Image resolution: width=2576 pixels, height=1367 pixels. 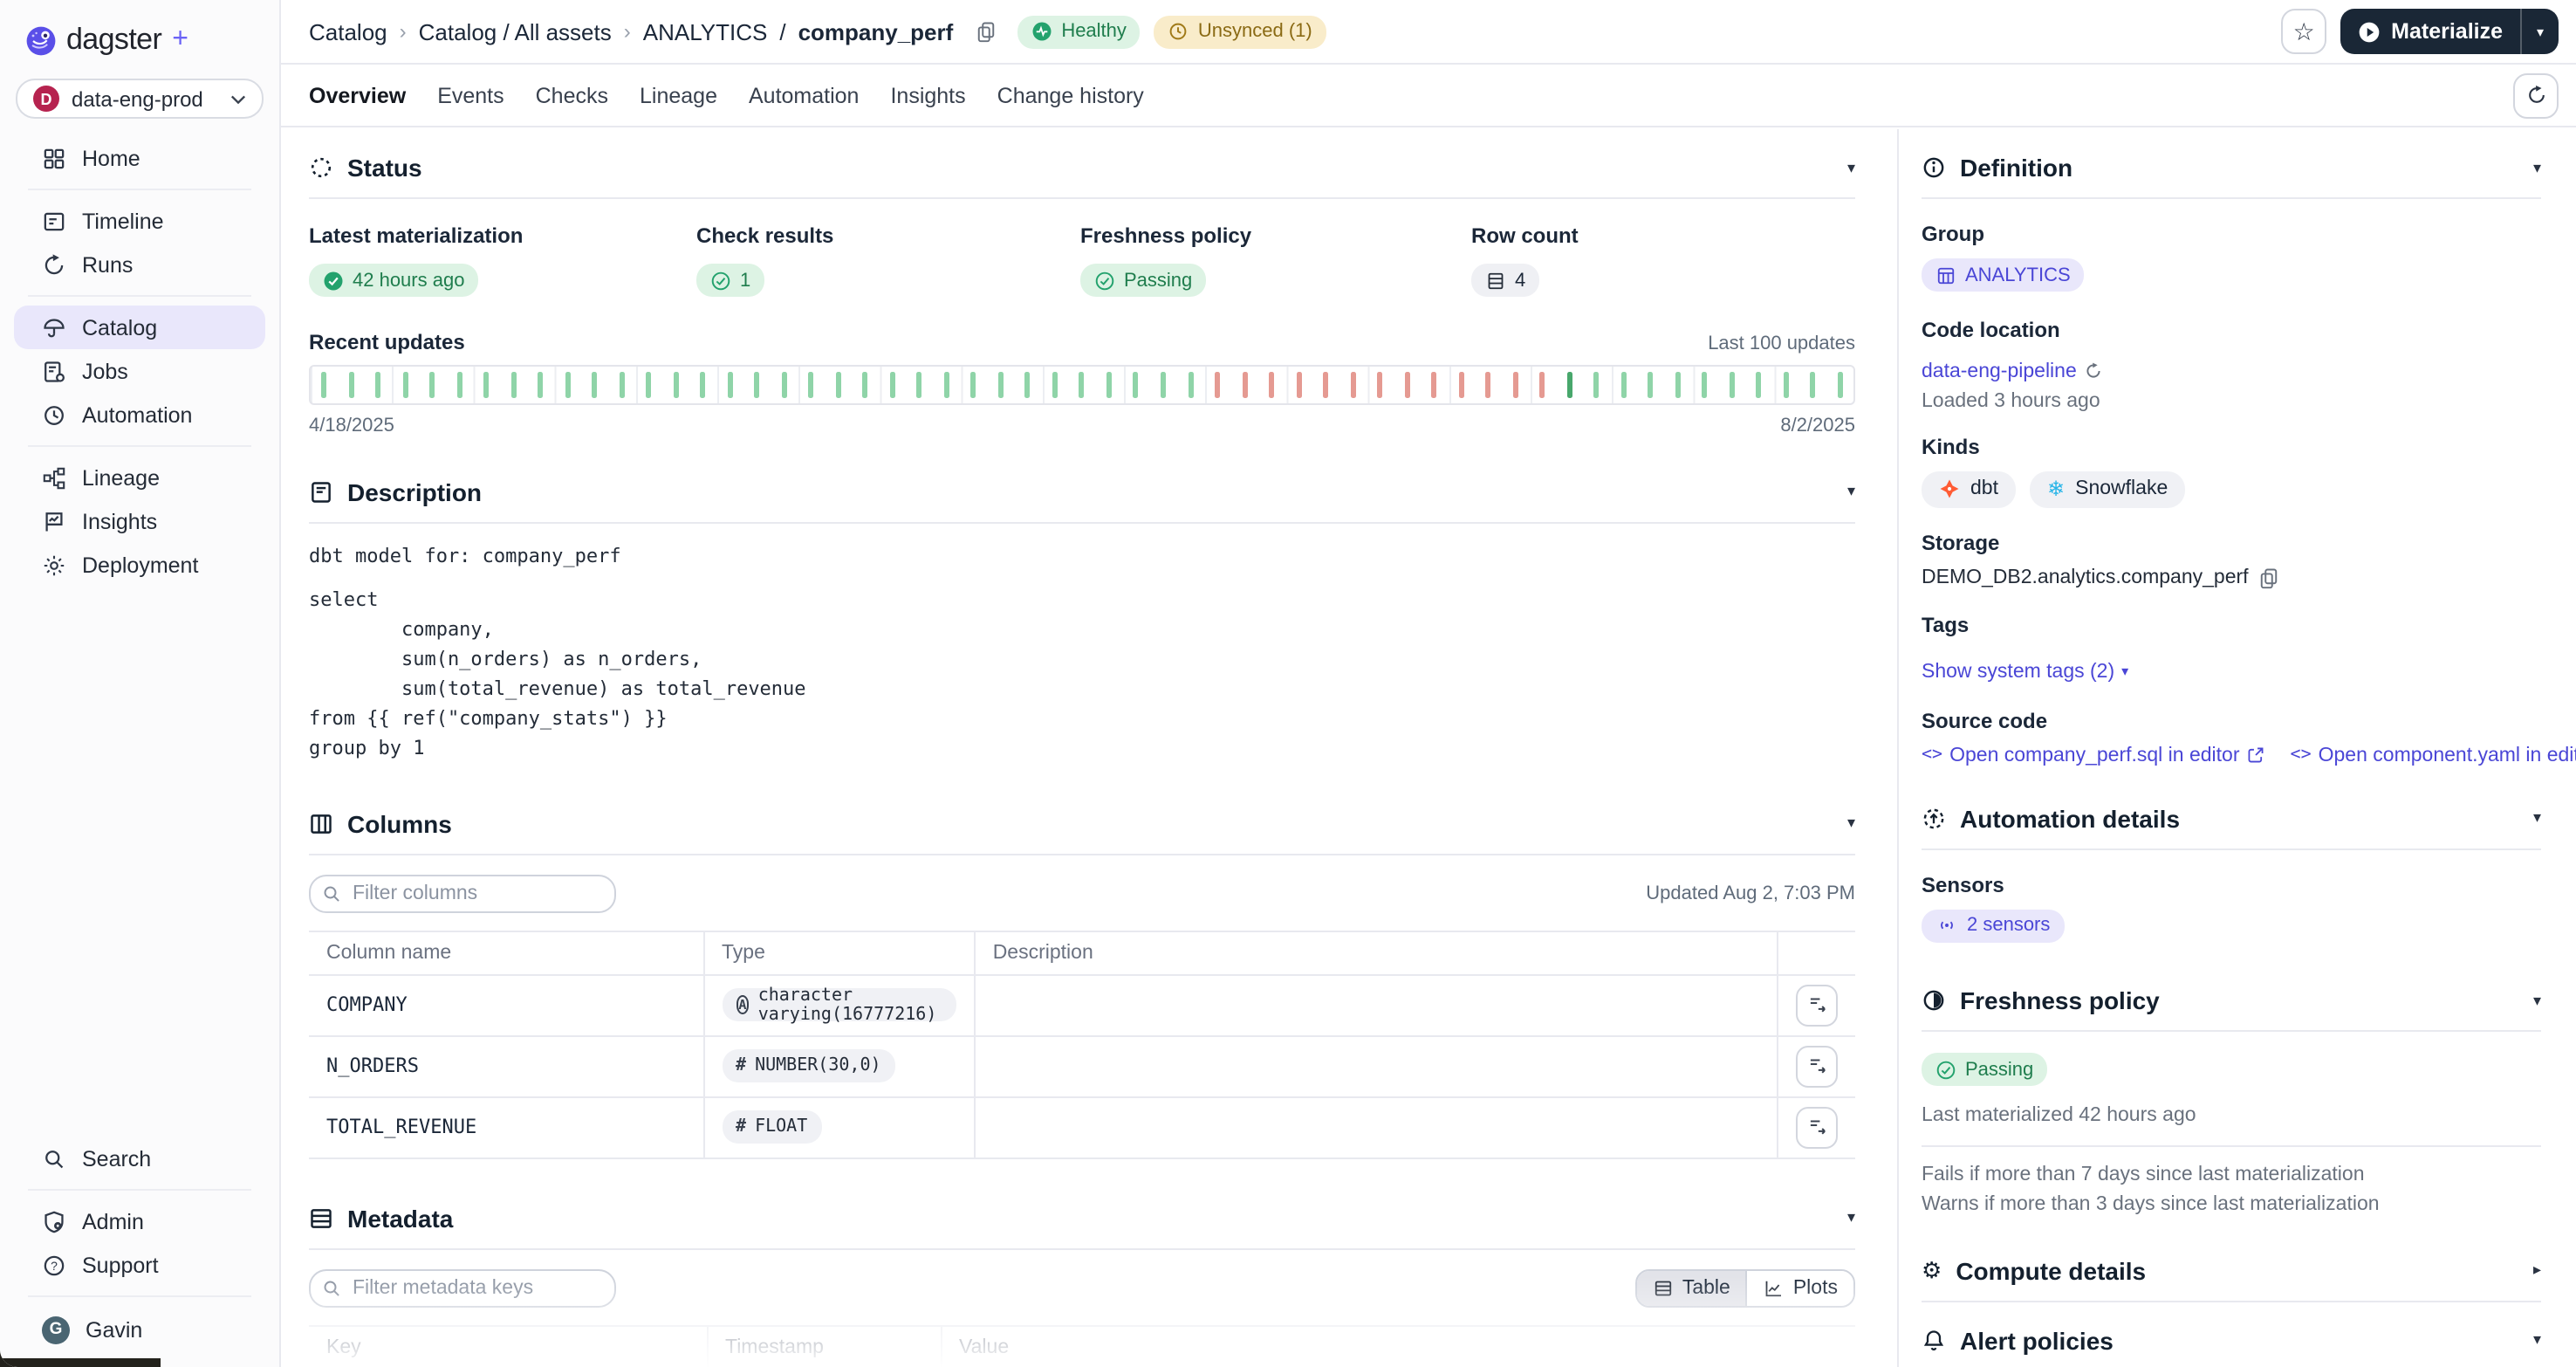 What do you see at coordinates (2012, 371) in the screenshot?
I see `code-location-link: data-eng-pipeline` at bounding box center [2012, 371].